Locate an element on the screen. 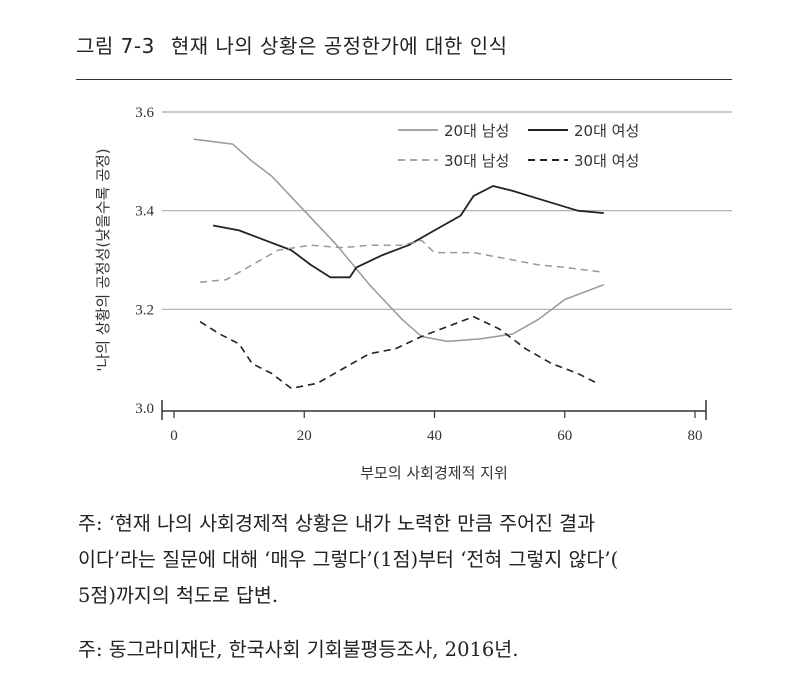  y-tick-label: 3.4 is located at coordinates (144, 212).